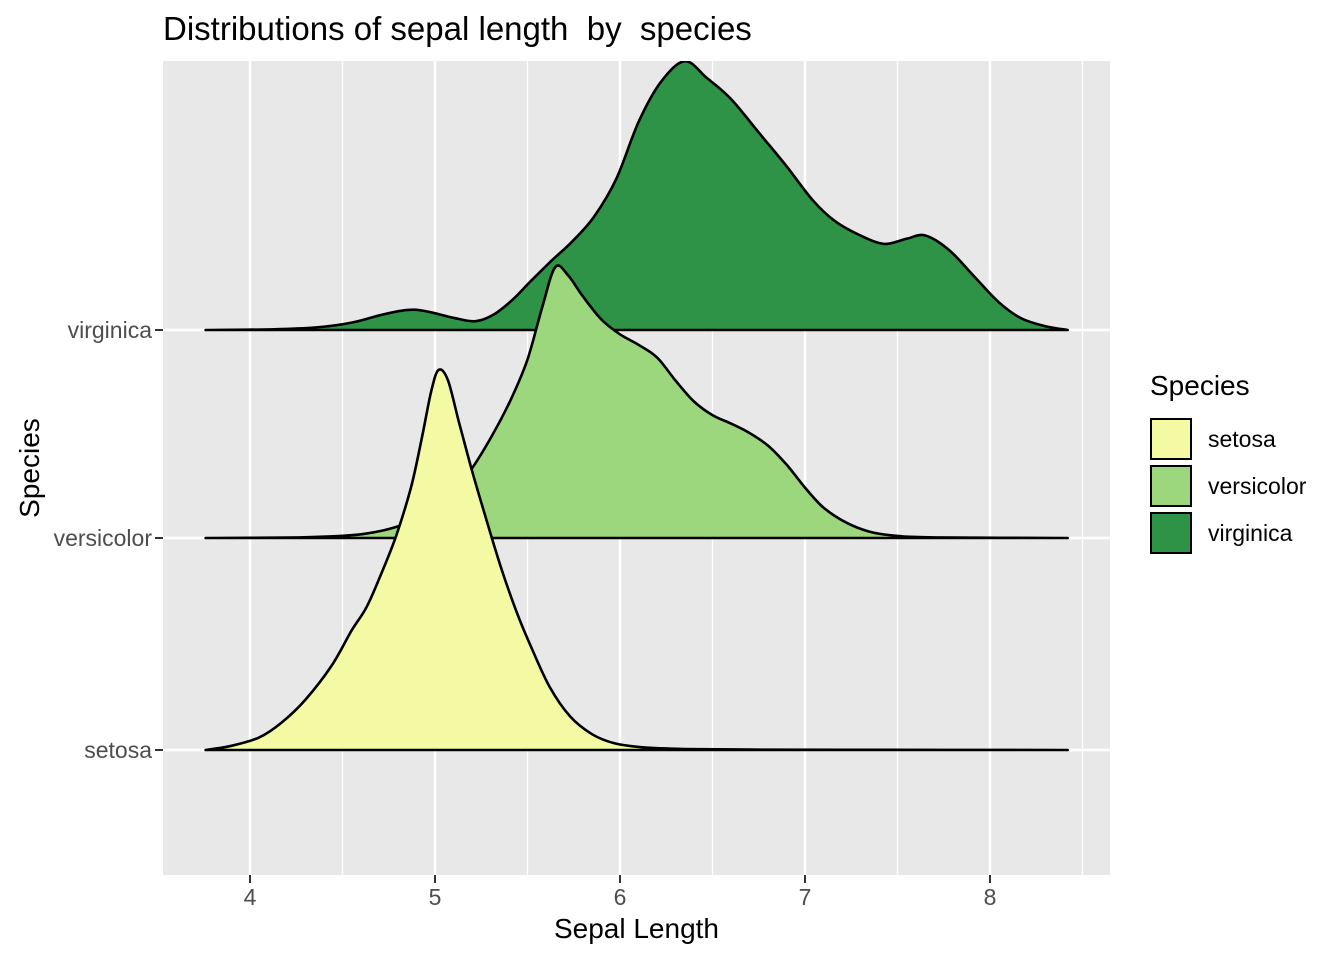  Describe the element at coordinates (29, 468) in the screenshot. I see `y-axis-title: Species` at that location.